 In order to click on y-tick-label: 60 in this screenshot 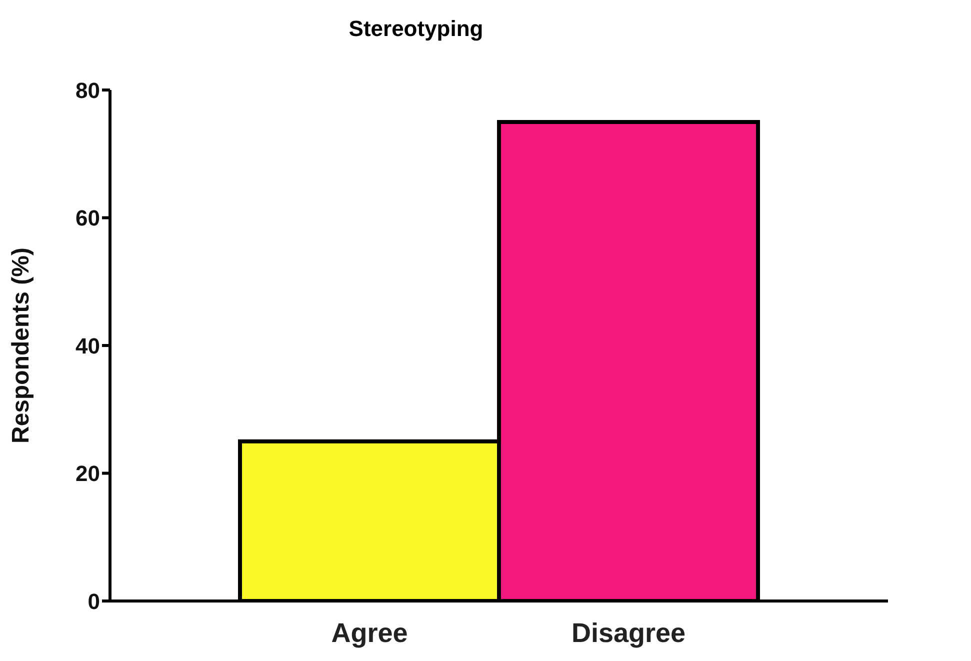, I will do `click(88, 218)`.